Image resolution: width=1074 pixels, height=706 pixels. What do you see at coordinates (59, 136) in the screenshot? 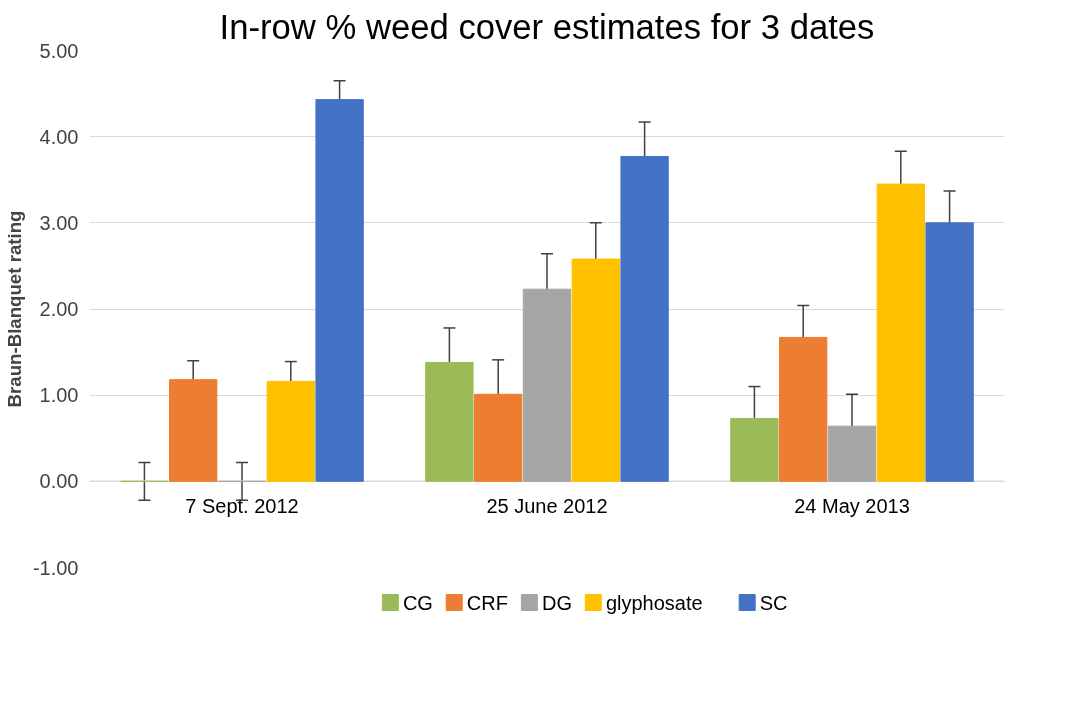
I see `y-tick-label: 4.00` at bounding box center [59, 136].